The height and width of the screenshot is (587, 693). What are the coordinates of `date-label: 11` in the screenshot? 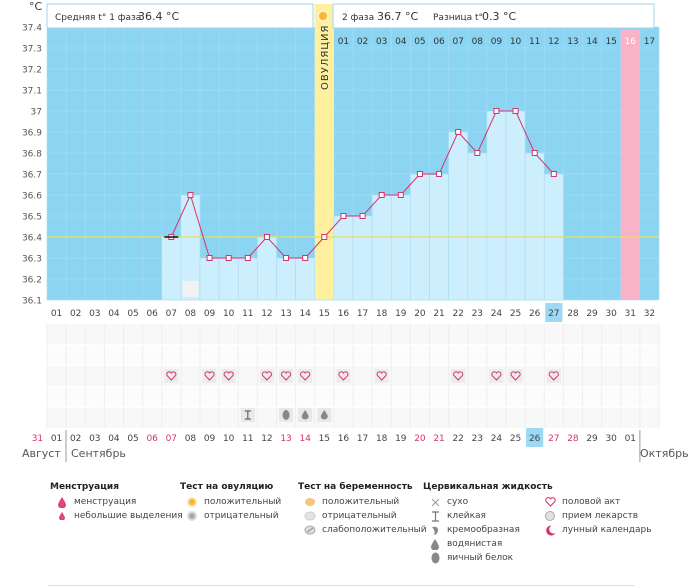 It's located at (247, 439).